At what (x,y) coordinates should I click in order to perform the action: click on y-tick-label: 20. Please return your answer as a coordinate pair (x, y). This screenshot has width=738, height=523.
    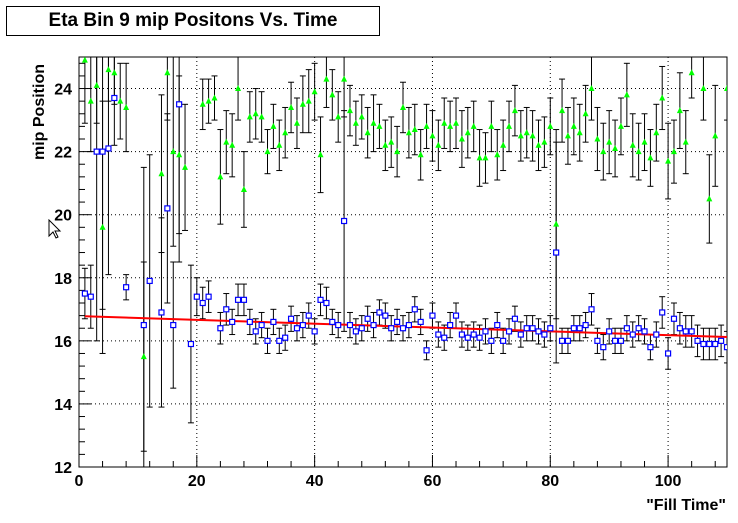
    Looking at the image, I should click on (63, 216).